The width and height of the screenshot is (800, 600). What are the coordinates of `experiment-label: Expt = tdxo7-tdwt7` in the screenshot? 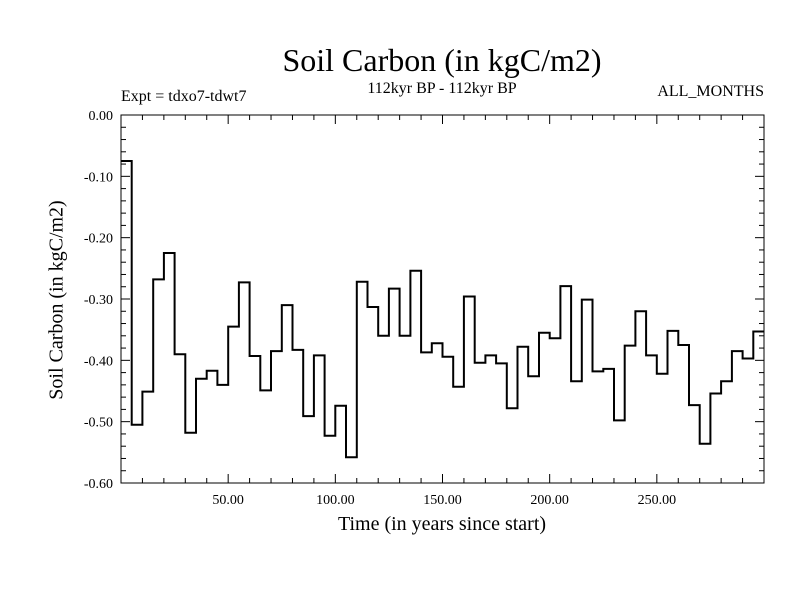 It's located at (184, 96).